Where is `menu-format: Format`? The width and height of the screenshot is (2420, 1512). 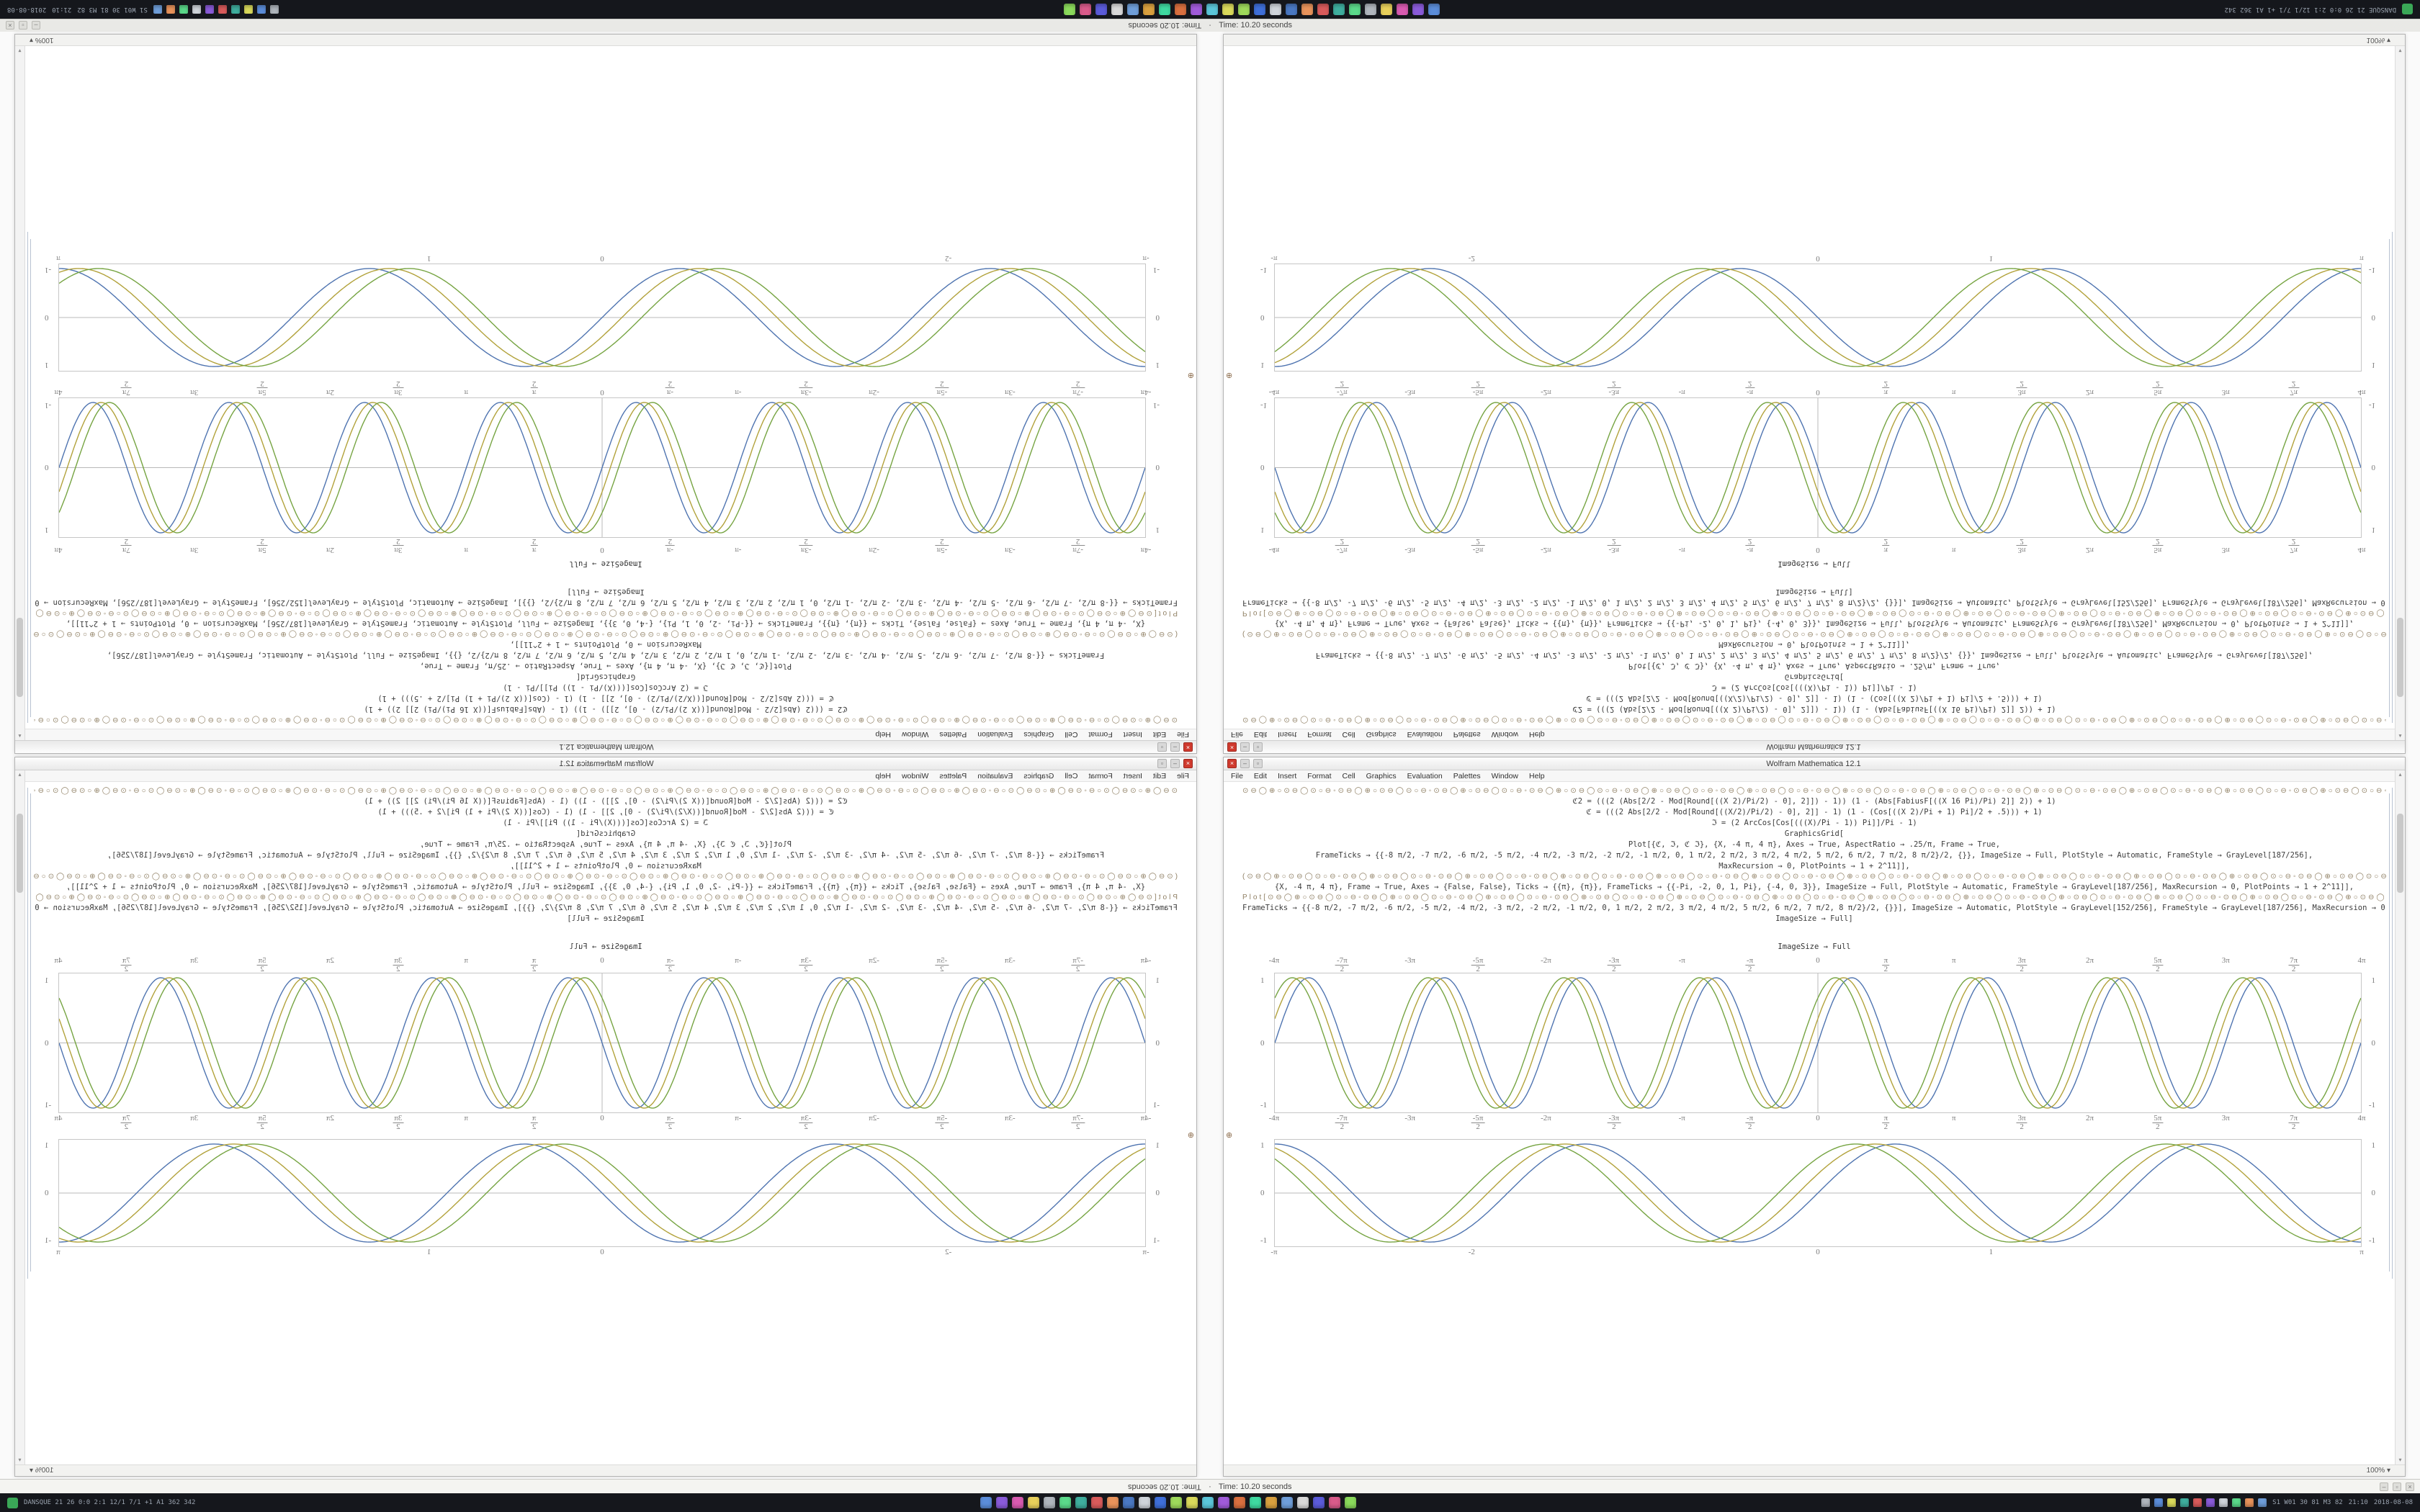 menu-format: Format is located at coordinates (1319, 734).